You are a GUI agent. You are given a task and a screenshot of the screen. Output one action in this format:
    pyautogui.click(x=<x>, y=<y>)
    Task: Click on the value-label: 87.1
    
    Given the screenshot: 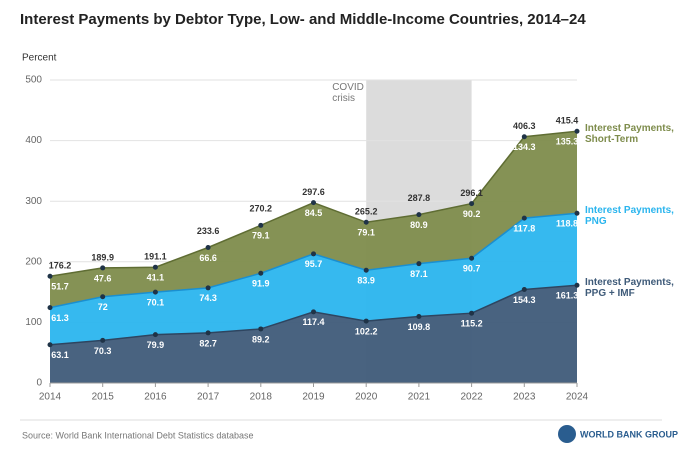 What is the action you would take?
    pyautogui.click(x=419, y=274)
    